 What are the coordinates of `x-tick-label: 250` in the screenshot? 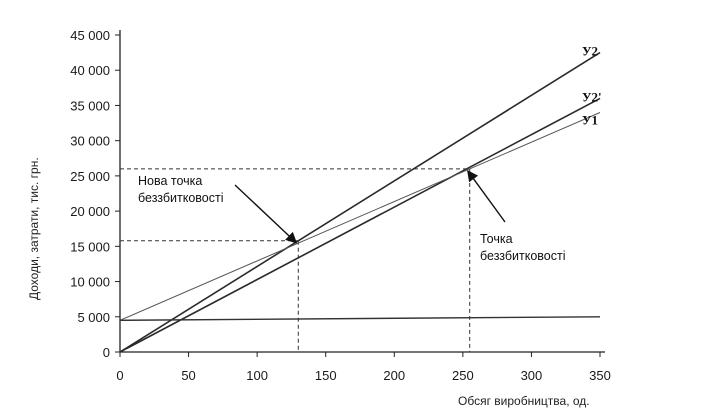 It's located at (463, 375).